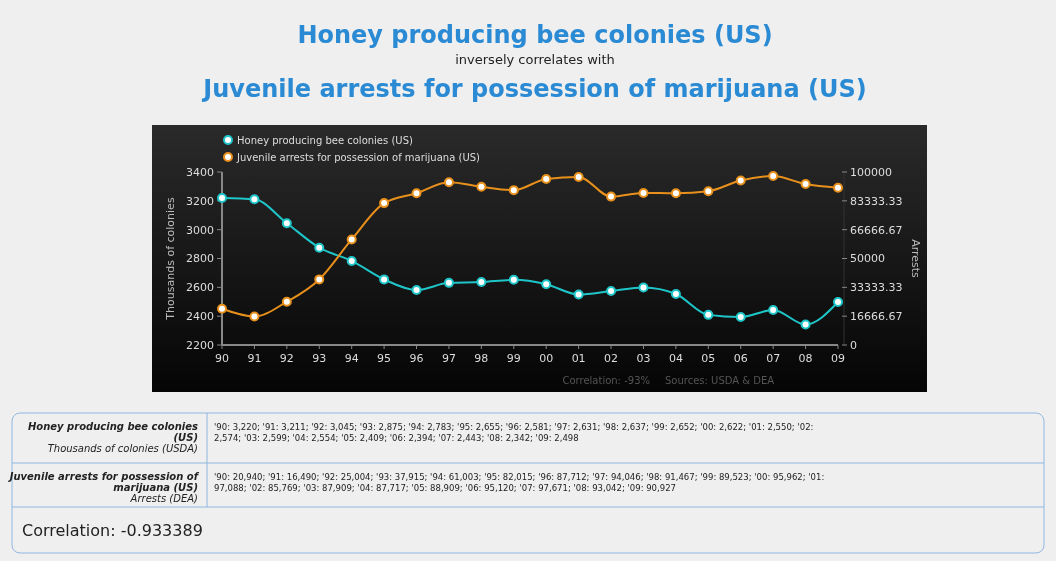  Describe the element at coordinates (200, 317) in the screenshot. I see `y-tick-label: 2400` at that location.